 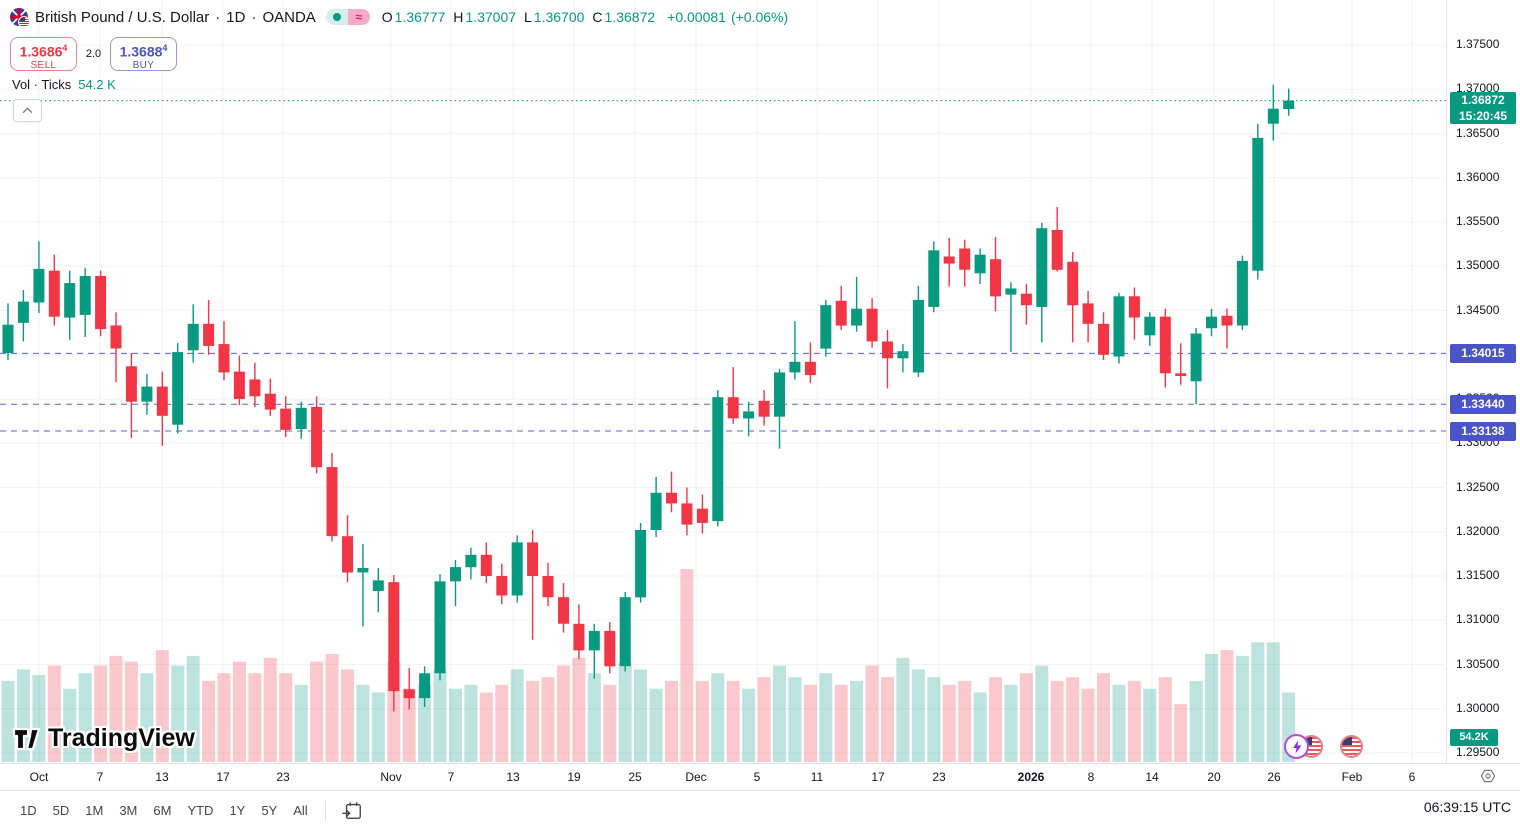 What do you see at coordinates (635, 777) in the screenshot?
I see `time-label: 25` at bounding box center [635, 777].